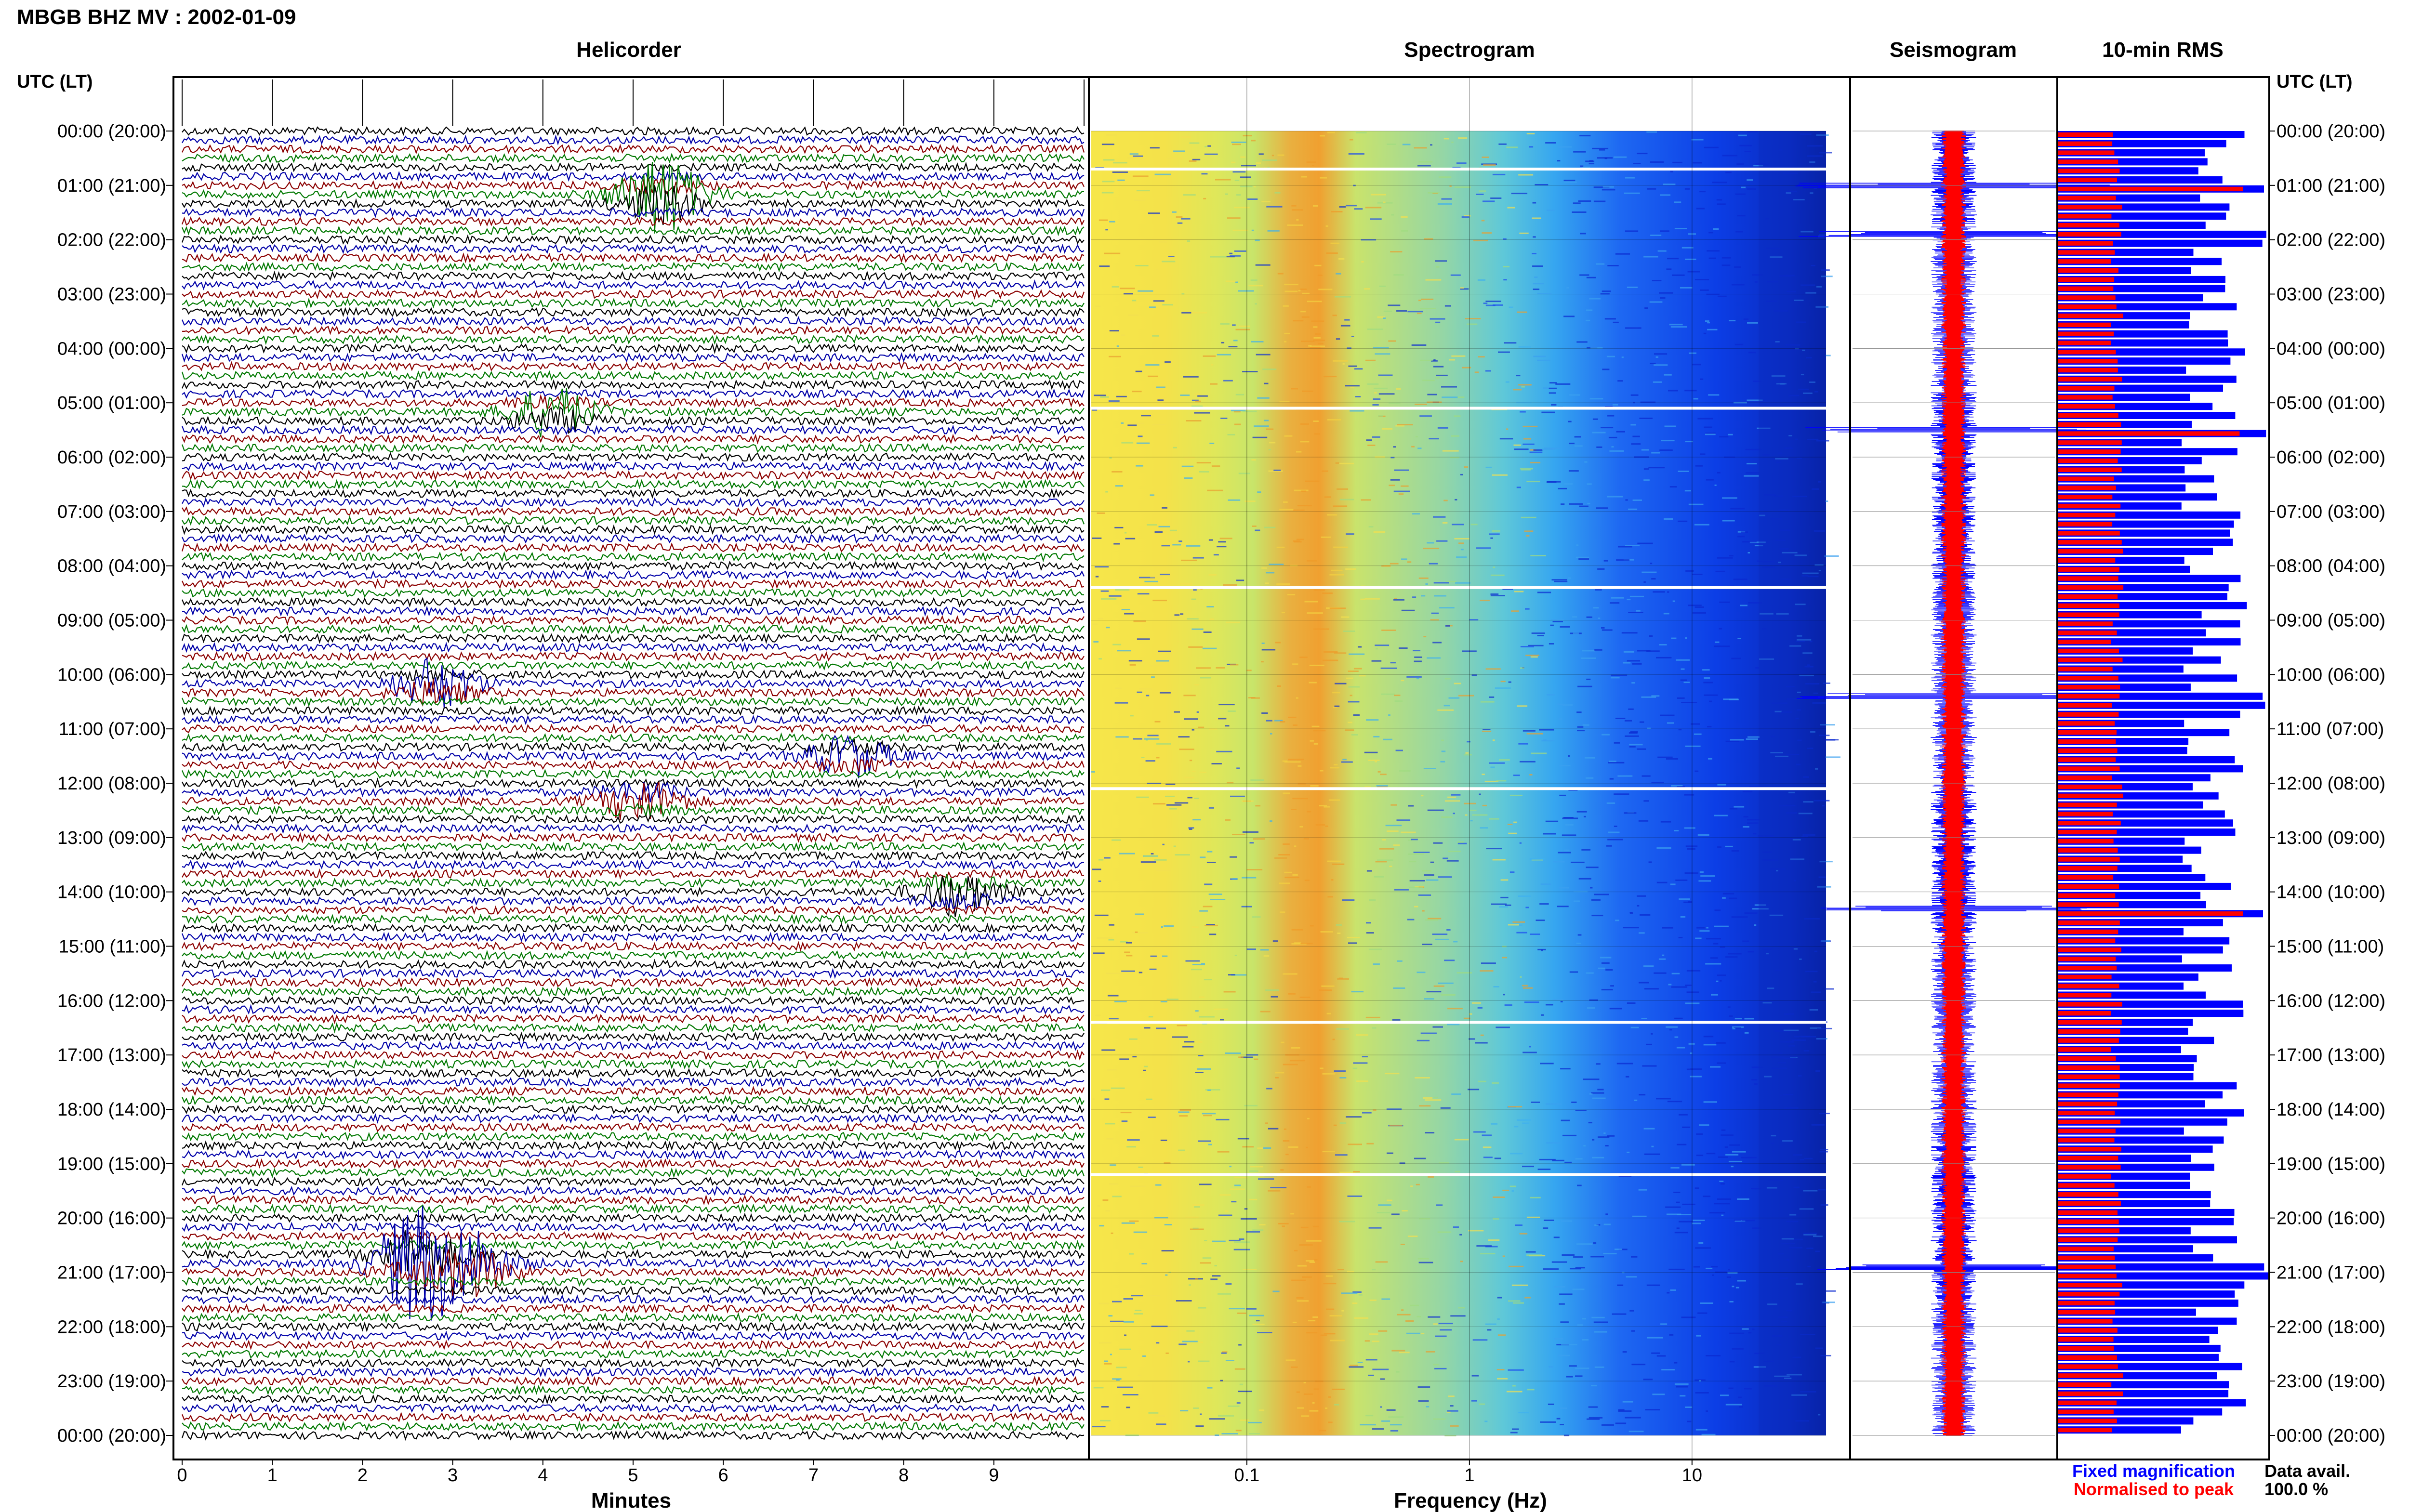 The image size is (2409, 1512). I want to click on seismogram-trace, so click(1953, 783).